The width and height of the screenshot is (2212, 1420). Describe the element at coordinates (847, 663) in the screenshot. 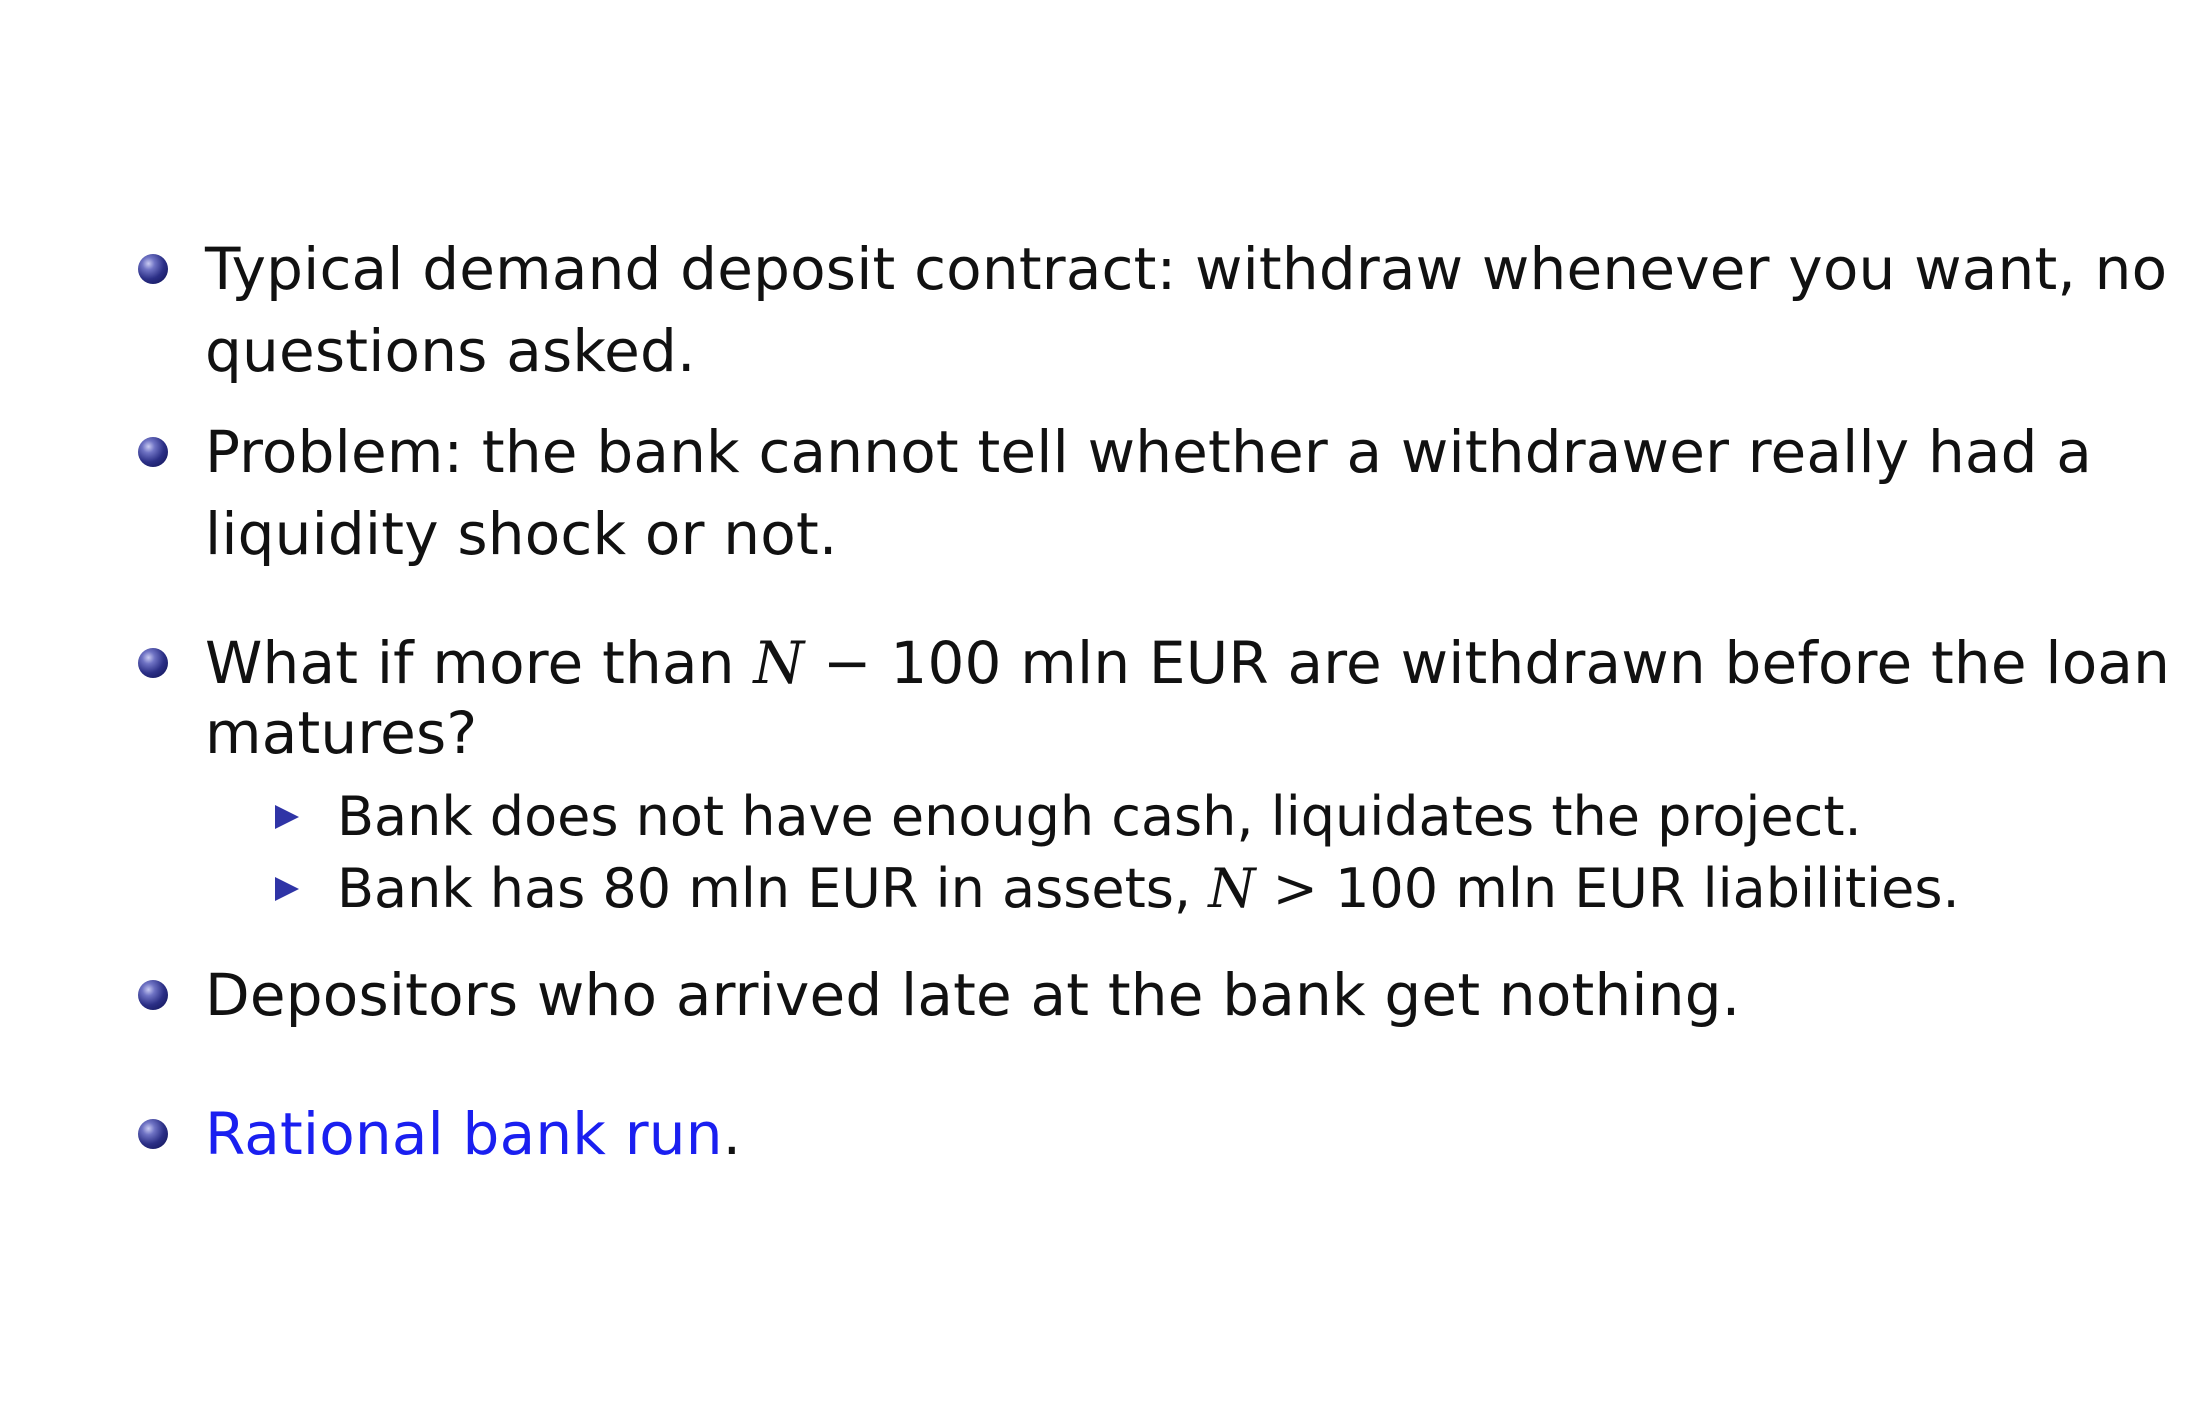

I see `math-operator: −` at that location.